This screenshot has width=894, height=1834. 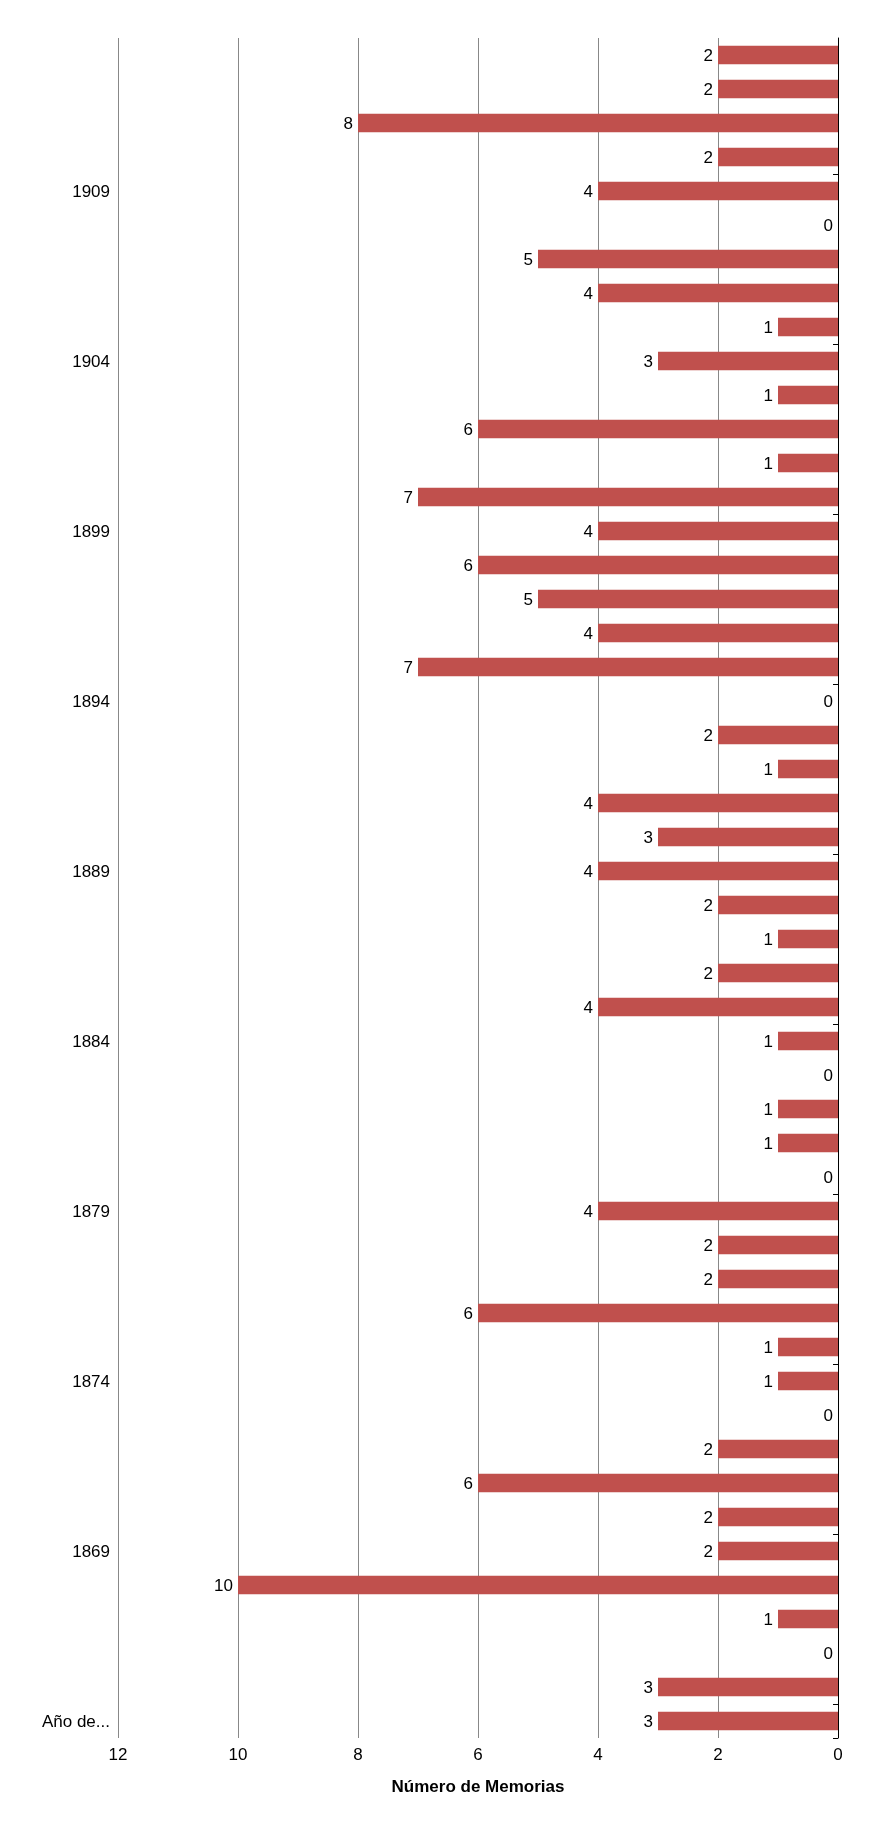 I want to click on y-tick-label: 1869, so click(x=91, y=1551).